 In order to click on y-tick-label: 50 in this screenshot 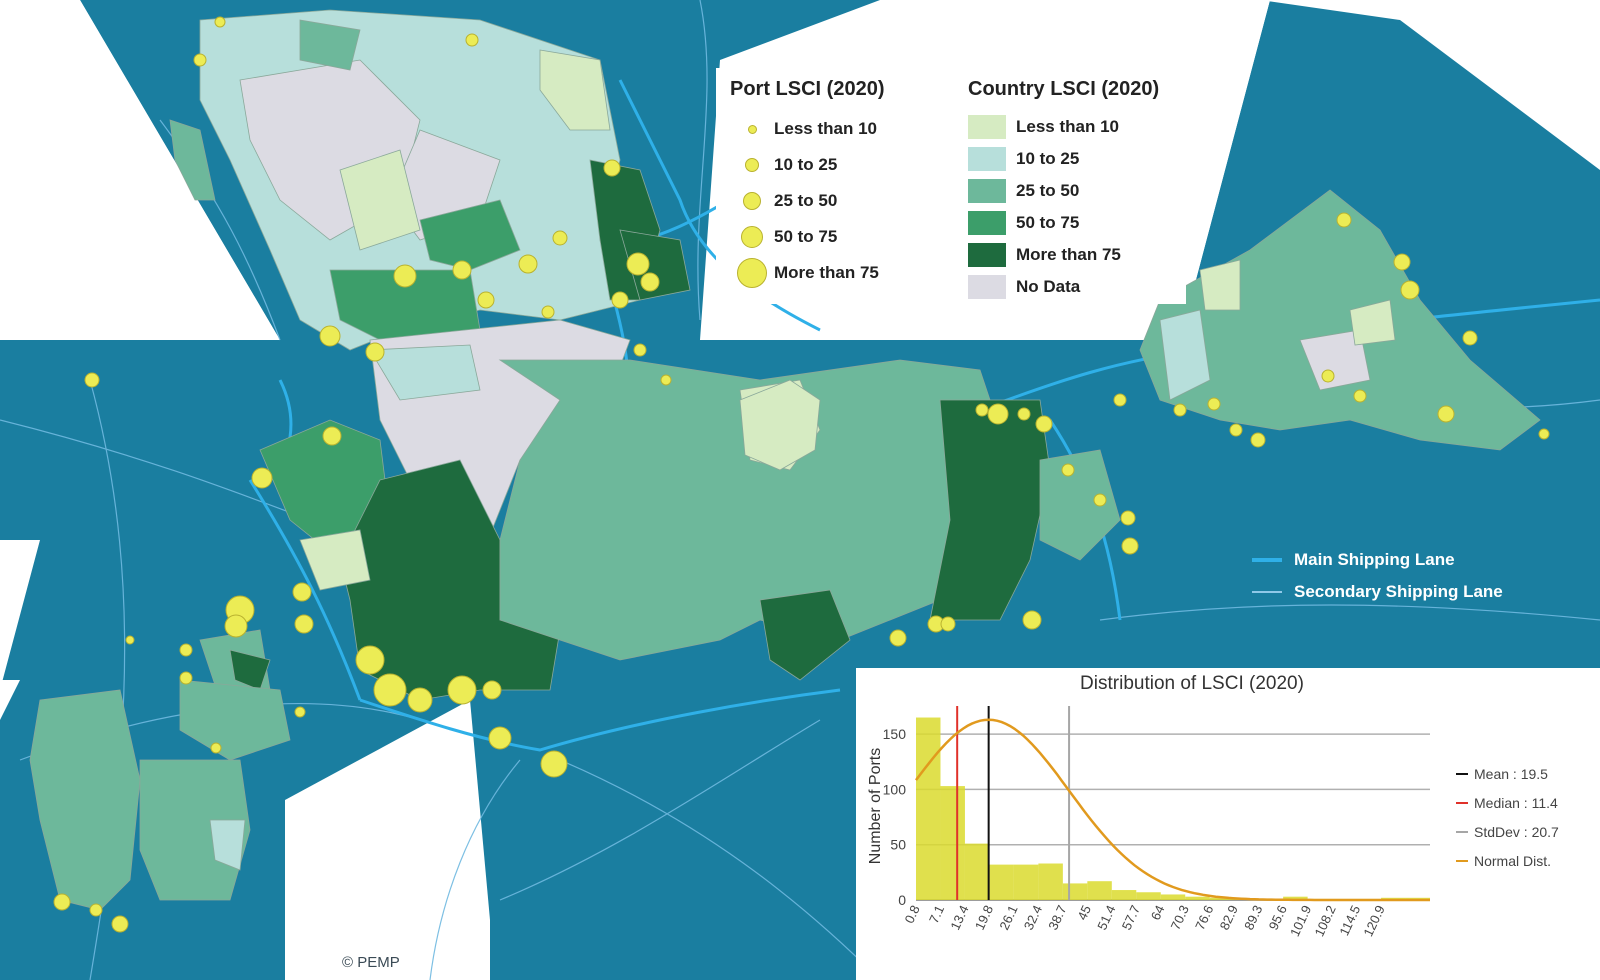, I will do `click(898, 845)`.